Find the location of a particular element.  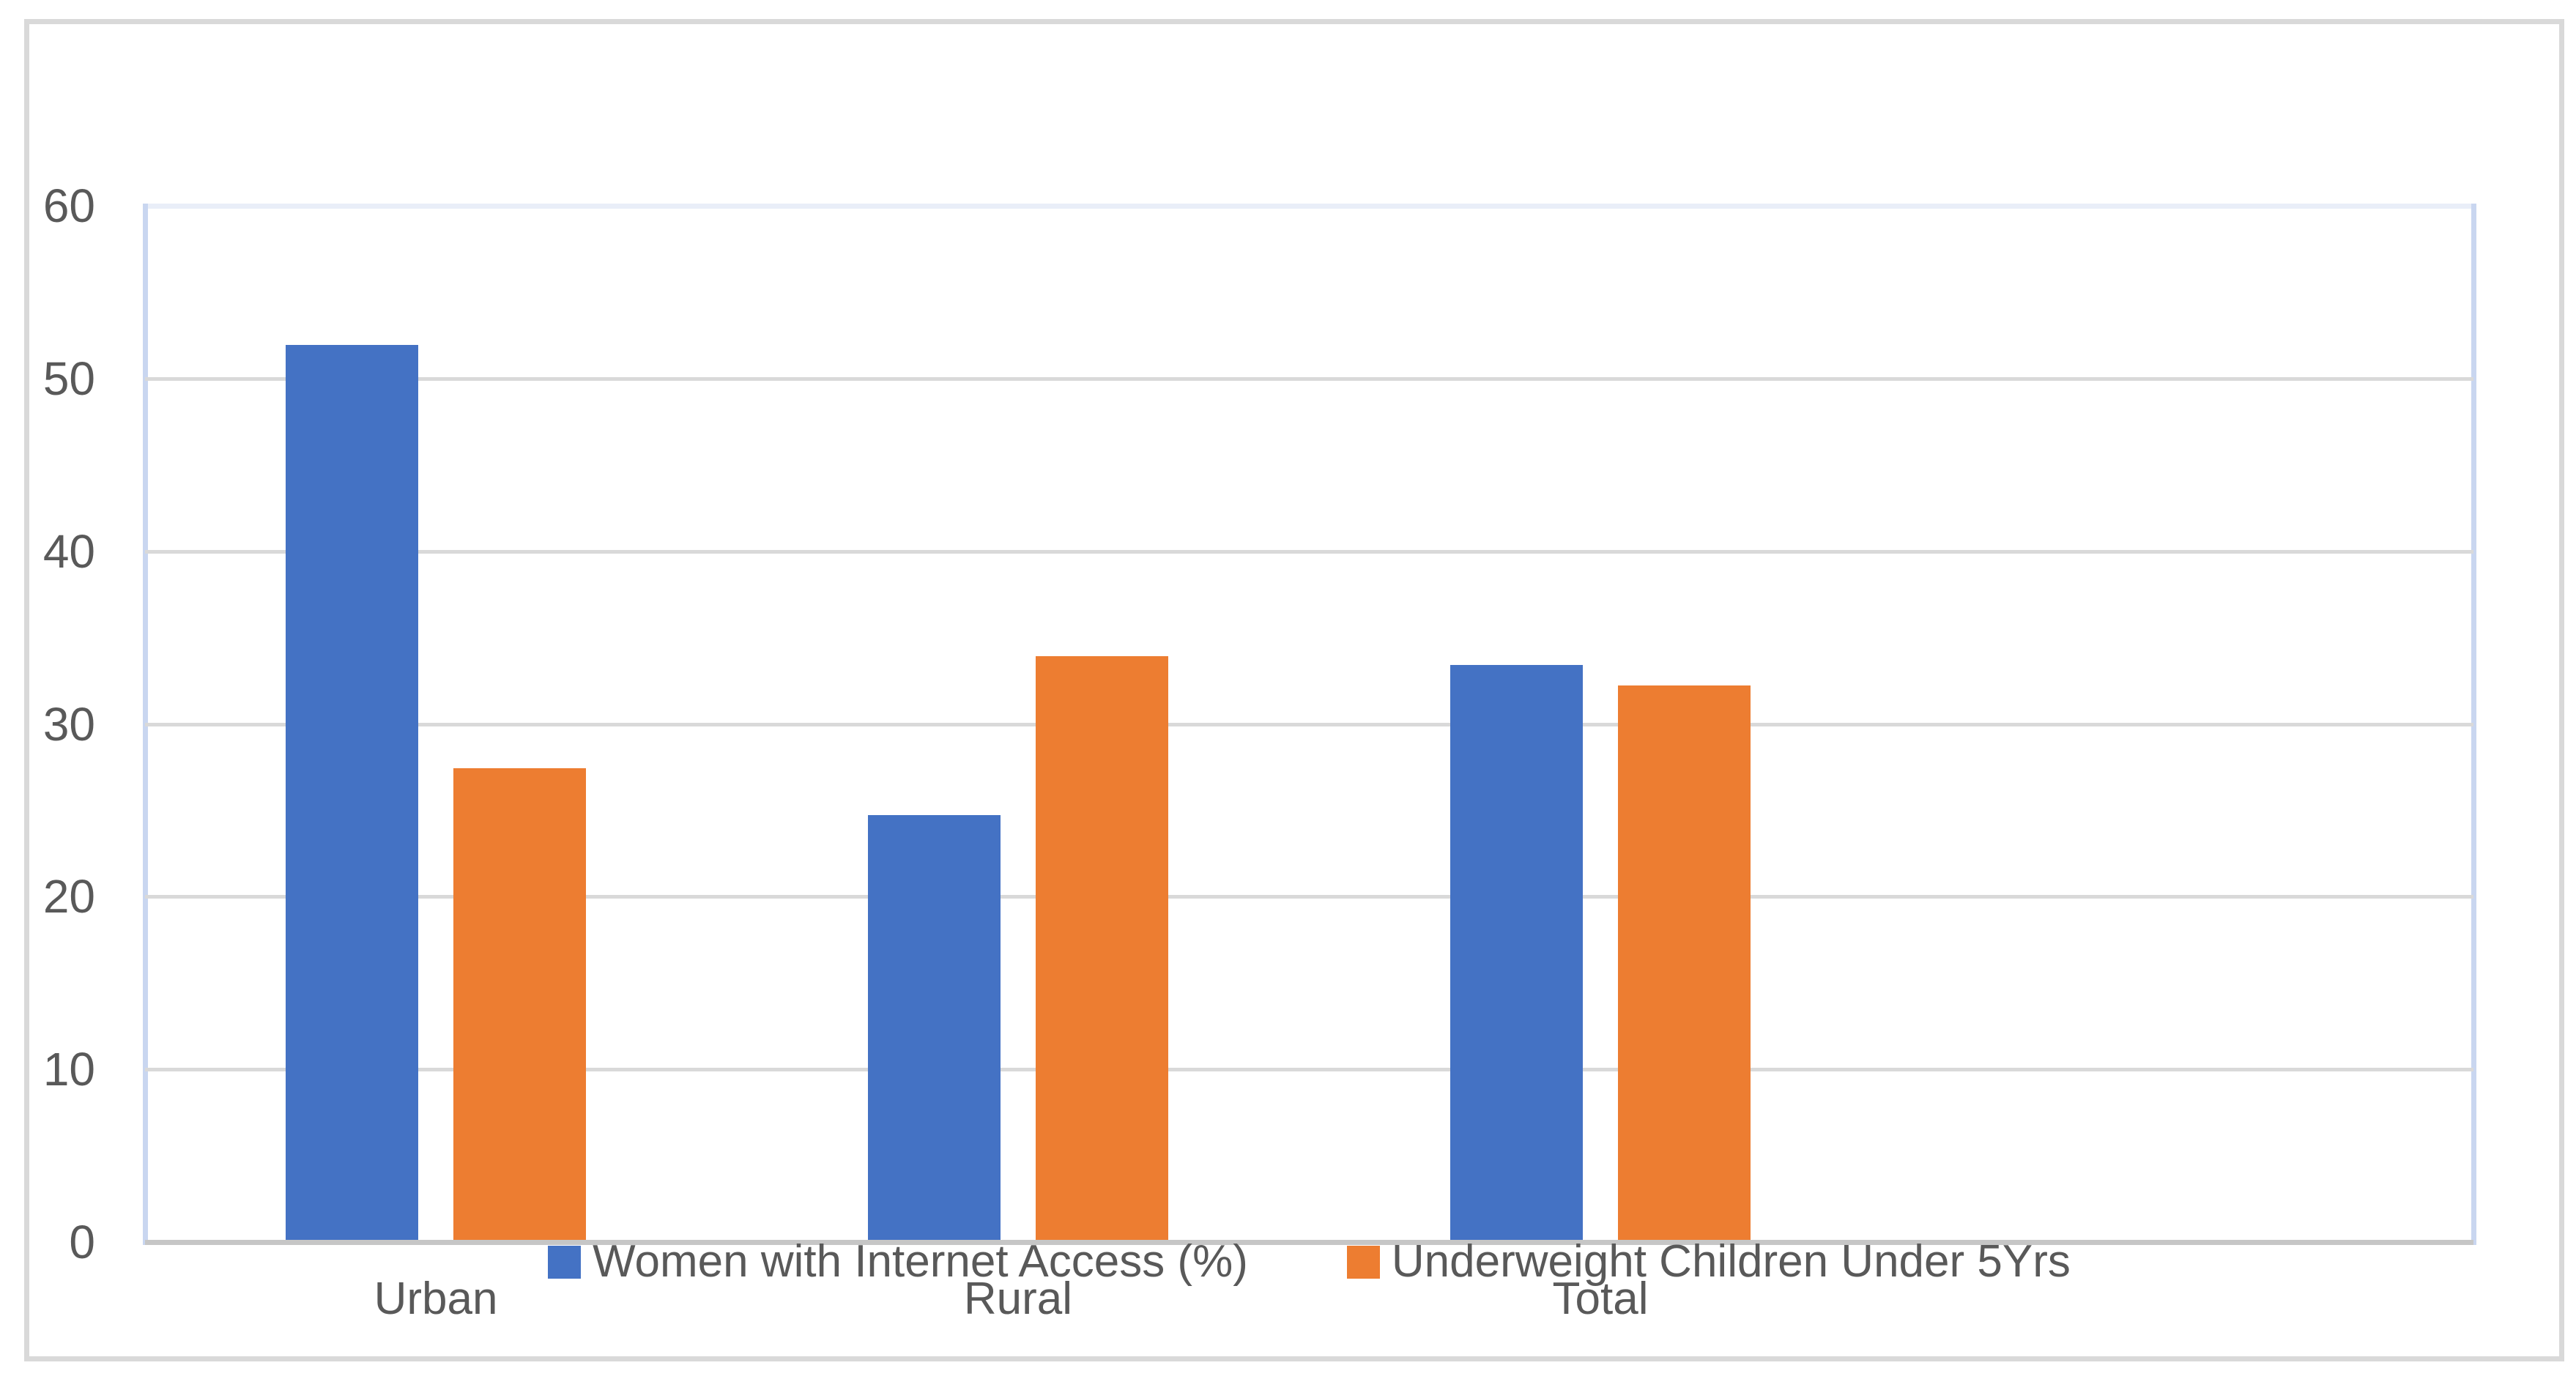

x-axis-line is located at coordinates (1309, 1242).